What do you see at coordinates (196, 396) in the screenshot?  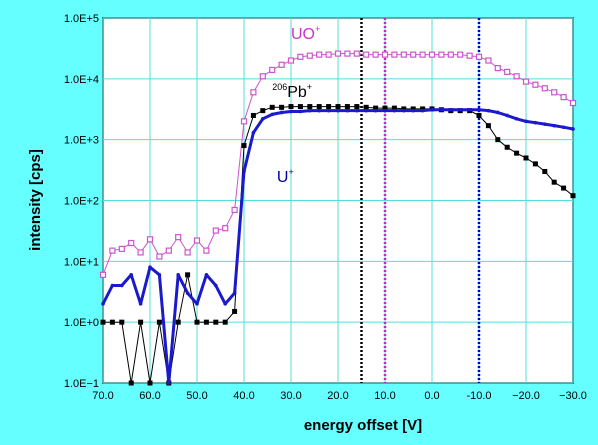 I see `x-tick-label: 50.0` at bounding box center [196, 396].